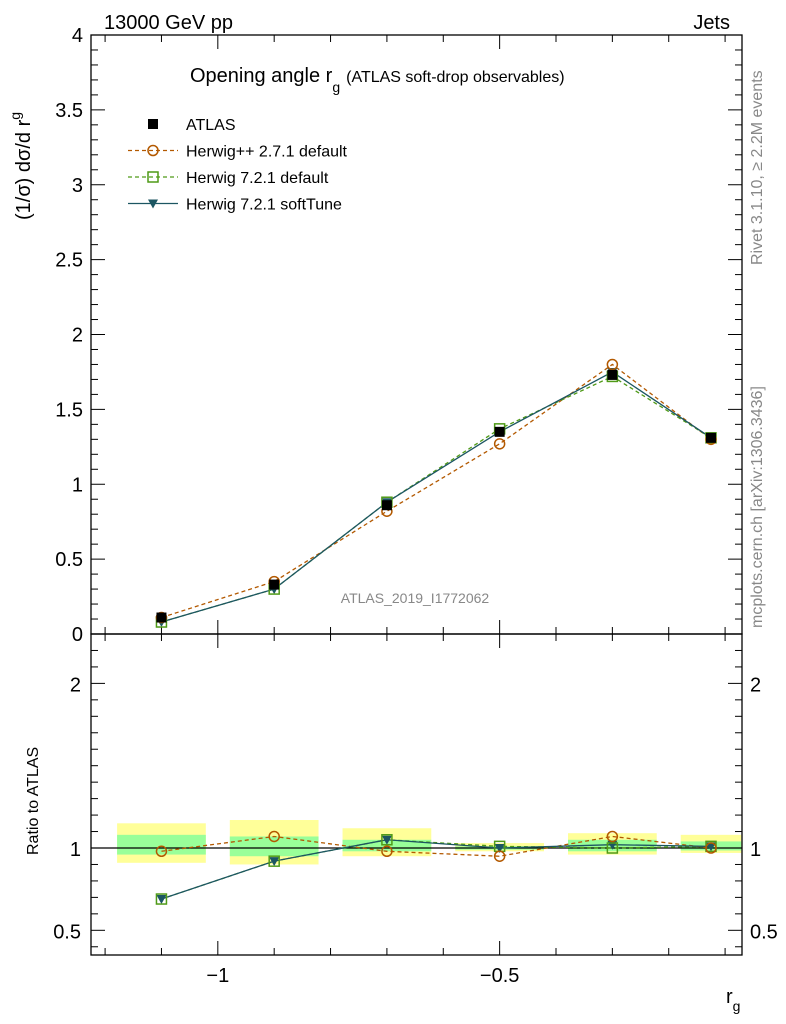 The height and width of the screenshot is (1024, 786). Describe the element at coordinates (755, 850) in the screenshot. I see `ratio-y-tick-label-right: 1` at that location.